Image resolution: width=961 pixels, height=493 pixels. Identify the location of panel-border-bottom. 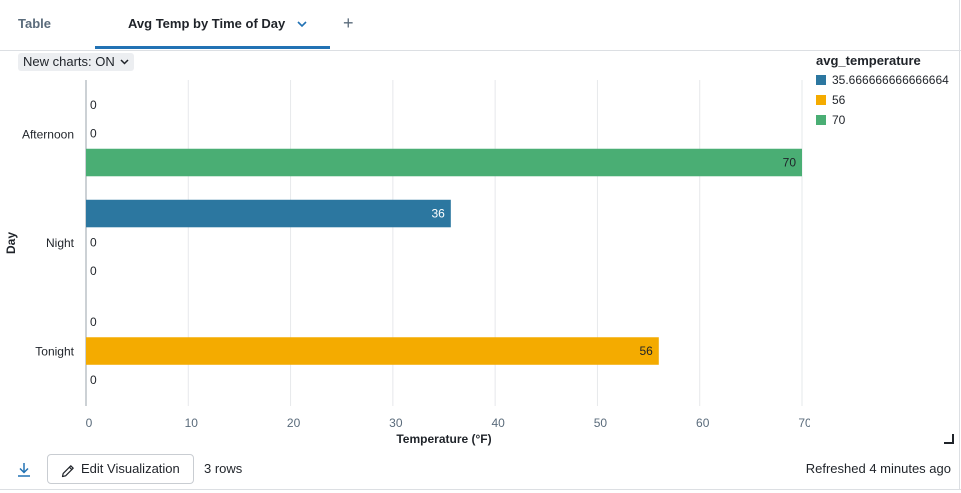
(480, 489).